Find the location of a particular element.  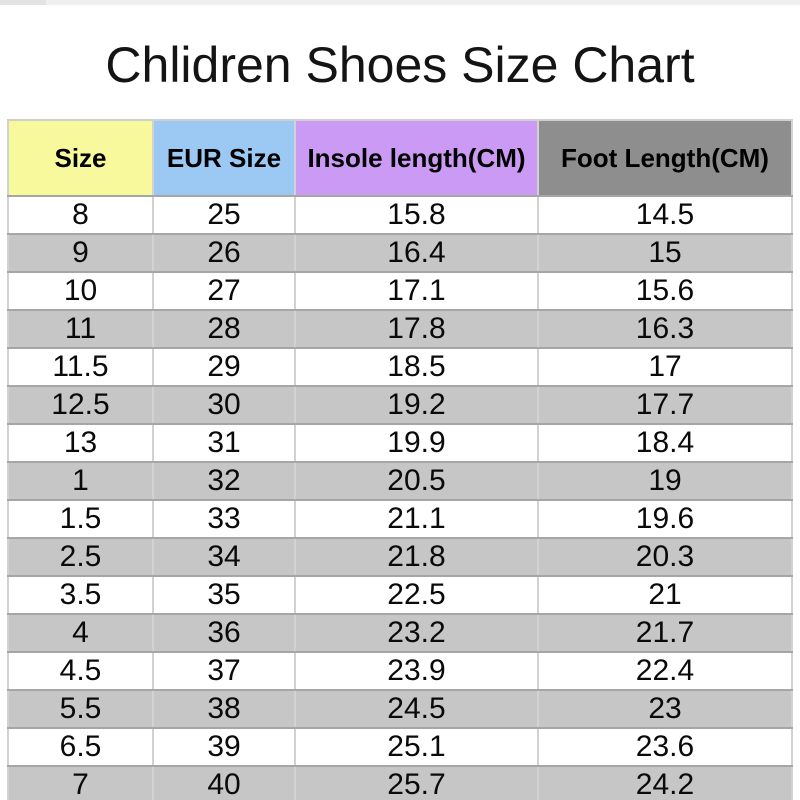

table-cell: 25 is located at coordinates (224, 215).